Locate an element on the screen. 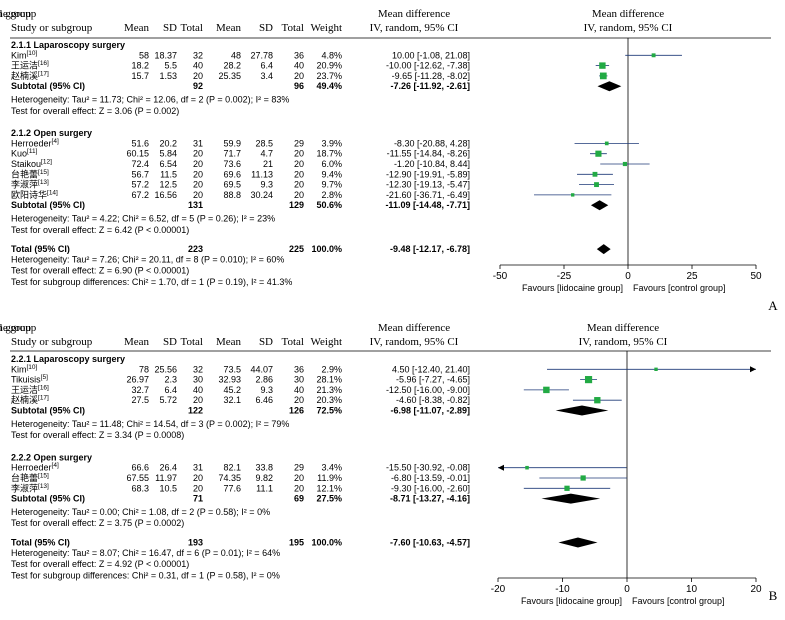  total-diamond is located at coordinates (603, 249).